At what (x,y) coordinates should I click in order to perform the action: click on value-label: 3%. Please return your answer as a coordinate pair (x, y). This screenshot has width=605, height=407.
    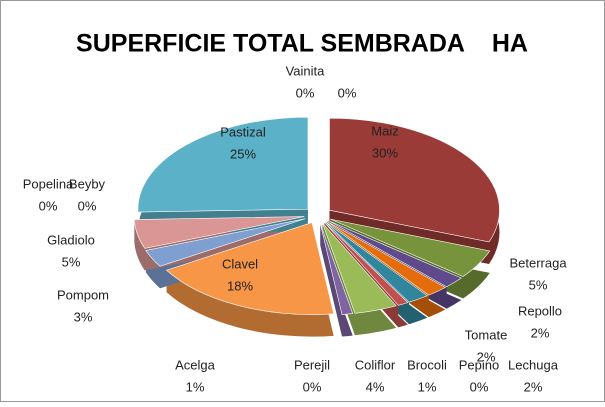
    Looking at the image, I should click on (83, 316).